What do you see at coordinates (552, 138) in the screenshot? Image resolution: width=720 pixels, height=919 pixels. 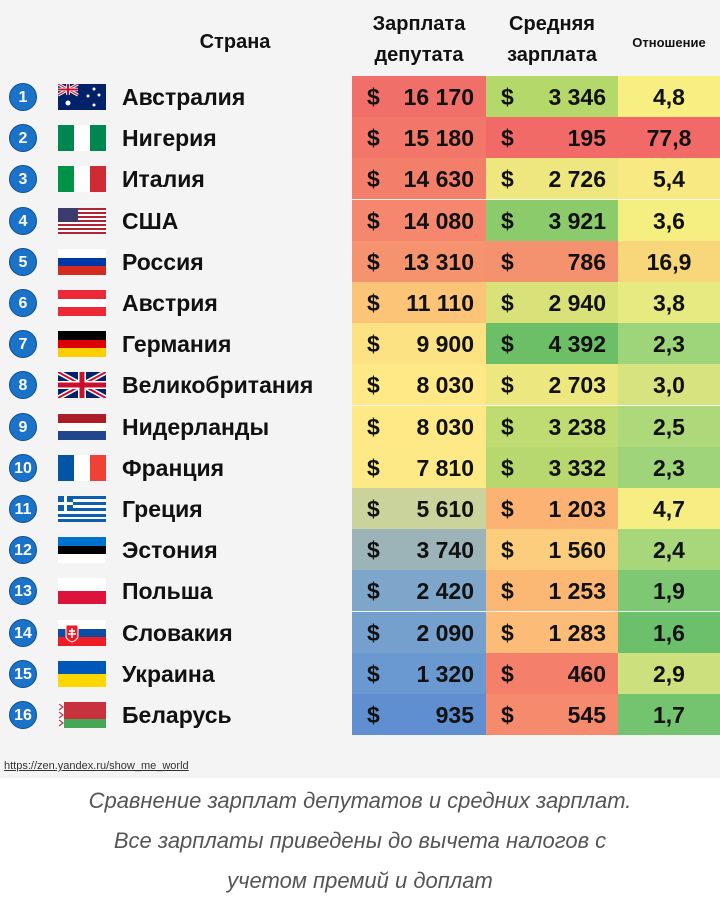 I see `average-salary-cell: $195` at bounding box center [552, 138].